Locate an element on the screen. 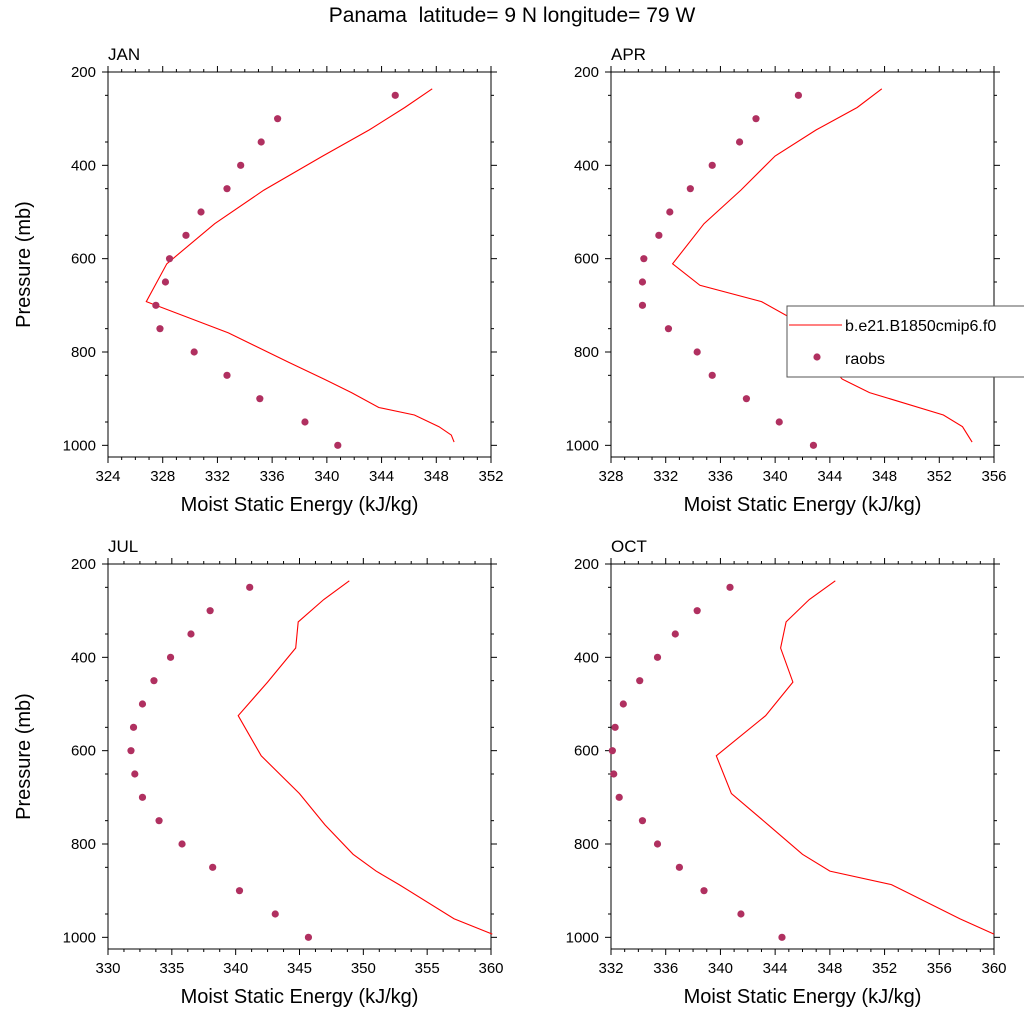 The width and height of the screenshot is (1024, 1024). legend: b.e21.B1850cmip6.f0 raobs is located at coordinates (905, 341).